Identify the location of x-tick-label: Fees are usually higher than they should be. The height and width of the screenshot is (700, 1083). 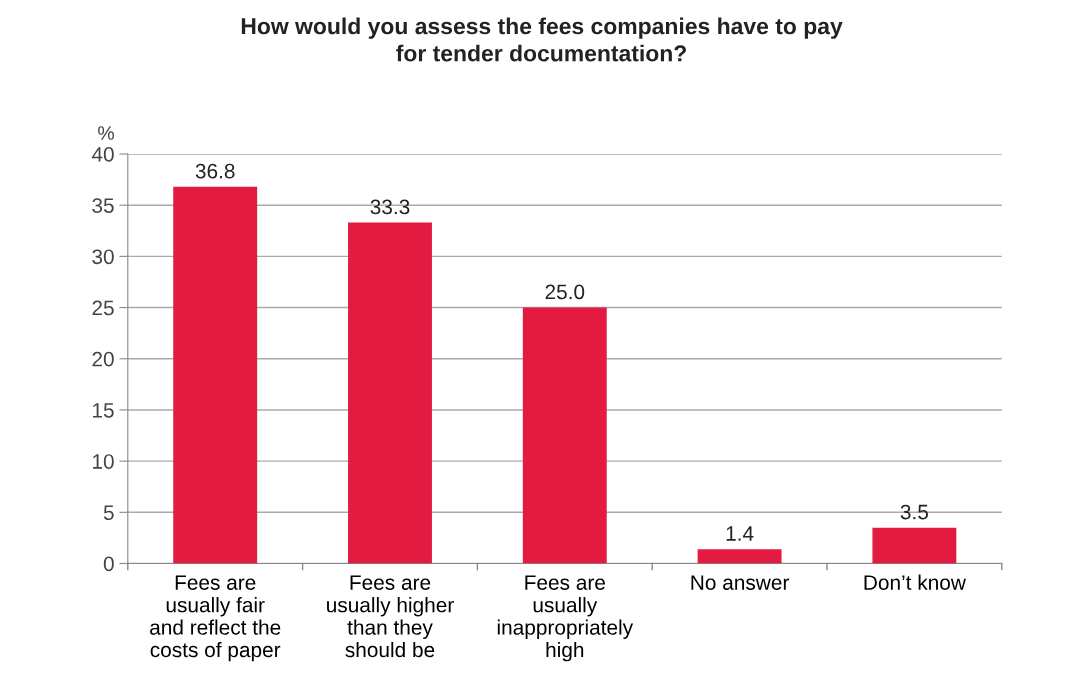
(390, 616).